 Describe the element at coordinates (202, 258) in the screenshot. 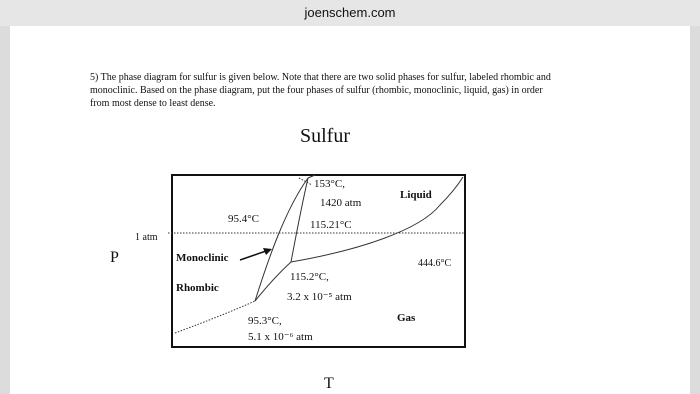

I see `region-label: Monoclinic` at that location.